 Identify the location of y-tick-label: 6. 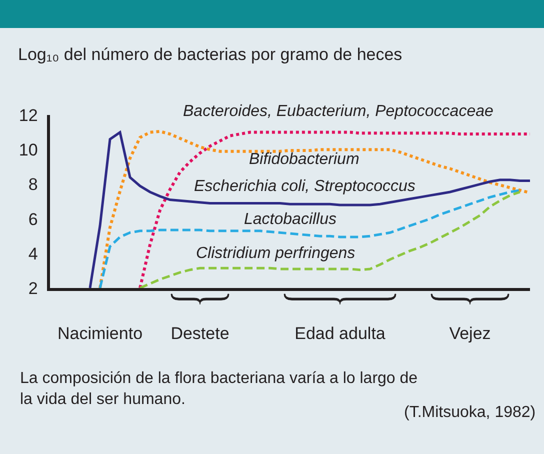
(33, 219).